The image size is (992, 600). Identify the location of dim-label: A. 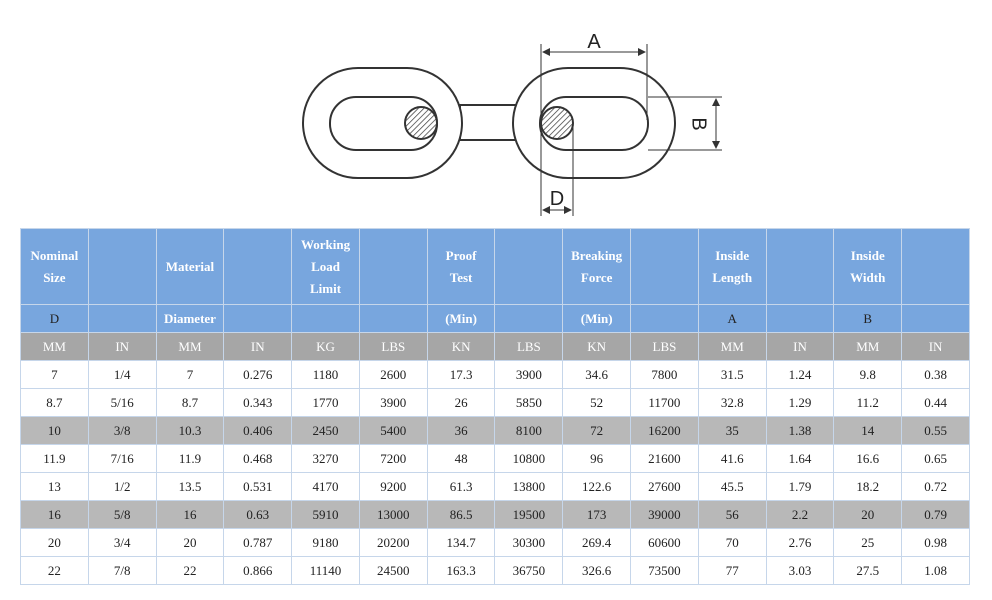
(594, 42).